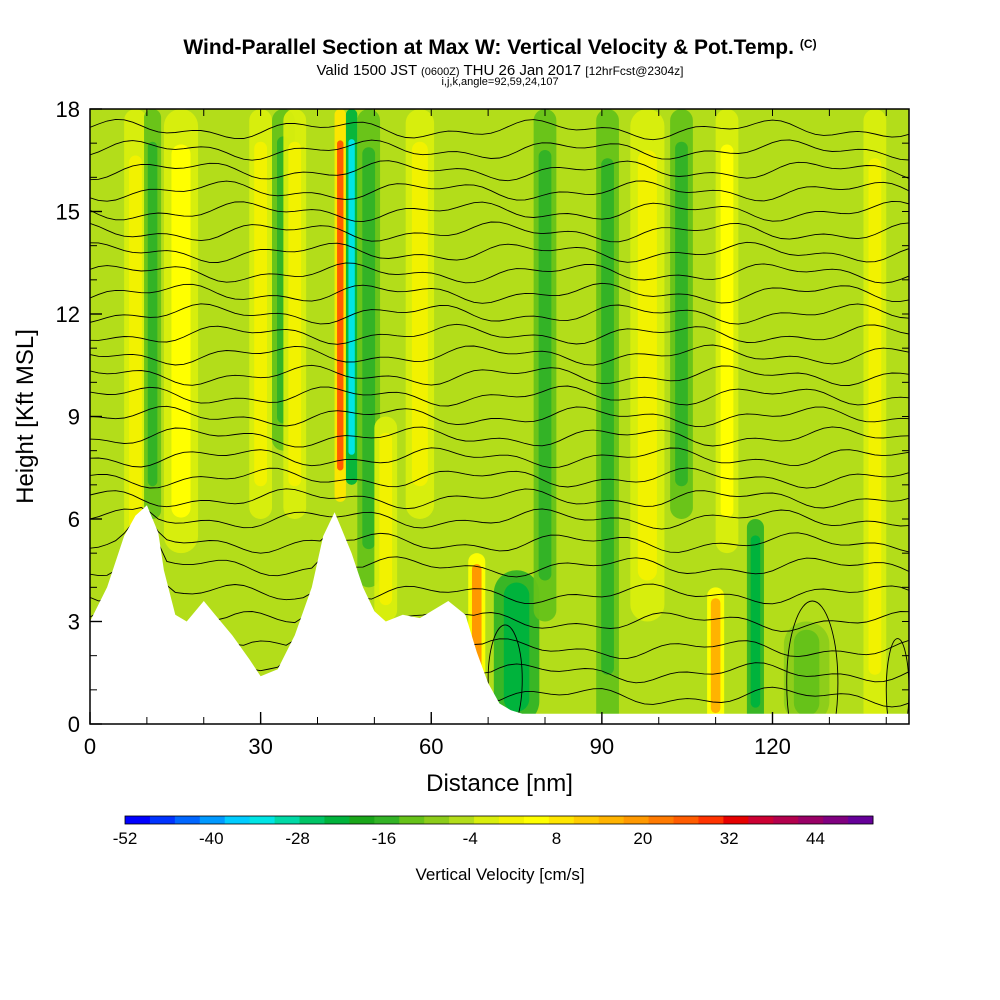 Image resolution: width=1000 pixels, height=1000 pixels. Describe the element at coordinates (470, 838) in the screenshot. I see `colorbar-tick-label: -4` at that location.